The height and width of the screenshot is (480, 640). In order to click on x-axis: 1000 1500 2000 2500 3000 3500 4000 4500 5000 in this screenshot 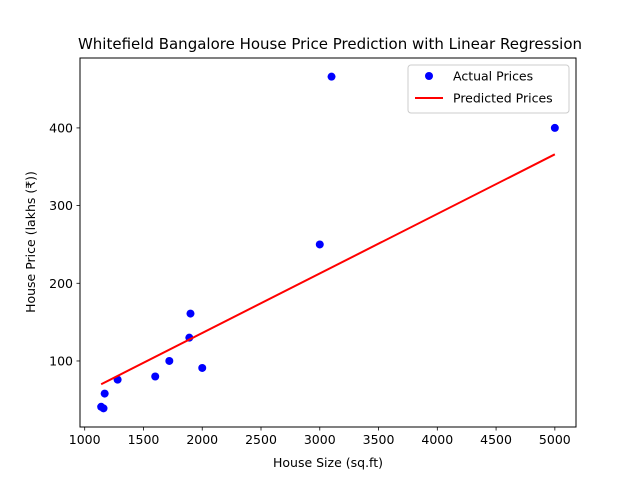, I will do `click(320, 437)`.